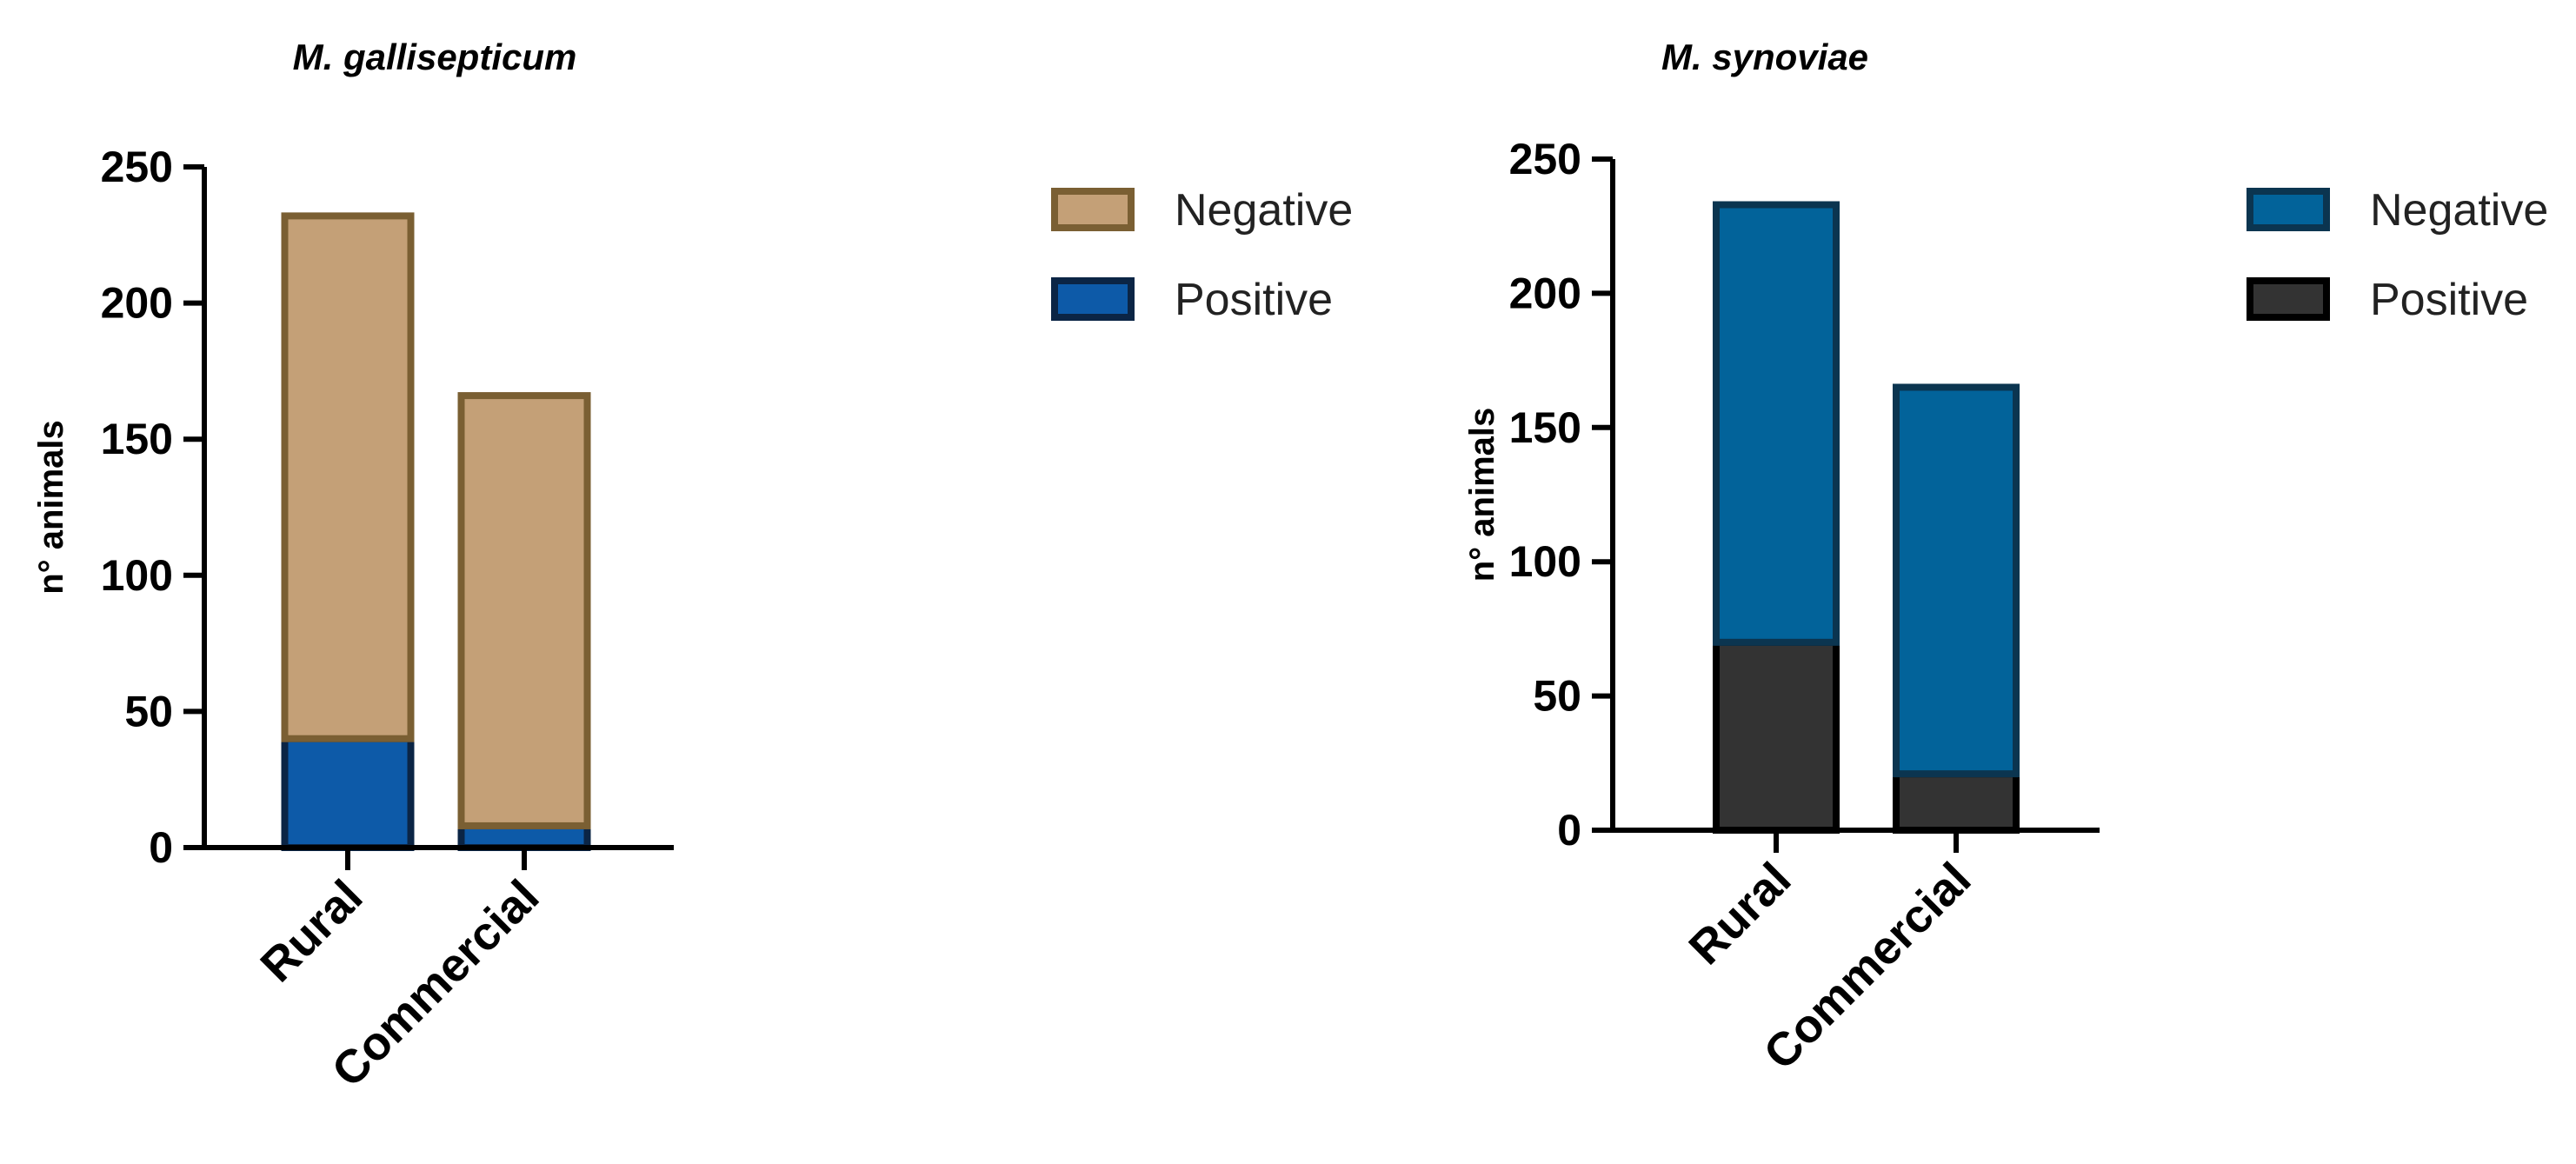 The height and width of the screenshot is (1164, 2576). I want to click on chart2-y-tick-label-200: 200, so click(1545, 293).